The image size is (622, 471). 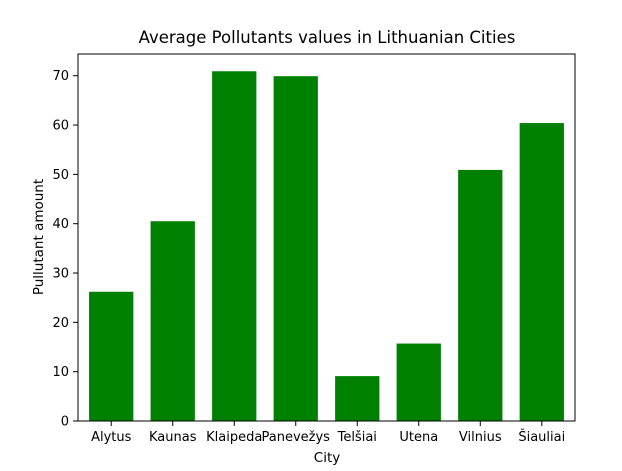 What do you see at coordinates (39, 237) in the screenshot?
I see `y-axis-label: Pullutant amount` at bounding box center [39, 237].